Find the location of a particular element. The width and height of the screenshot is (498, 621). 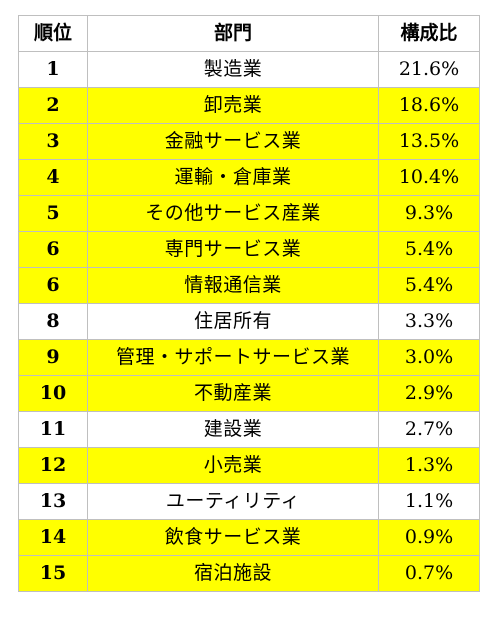

table-row: 6 情報通信業 5.4% is located at coordinates (249, 285).